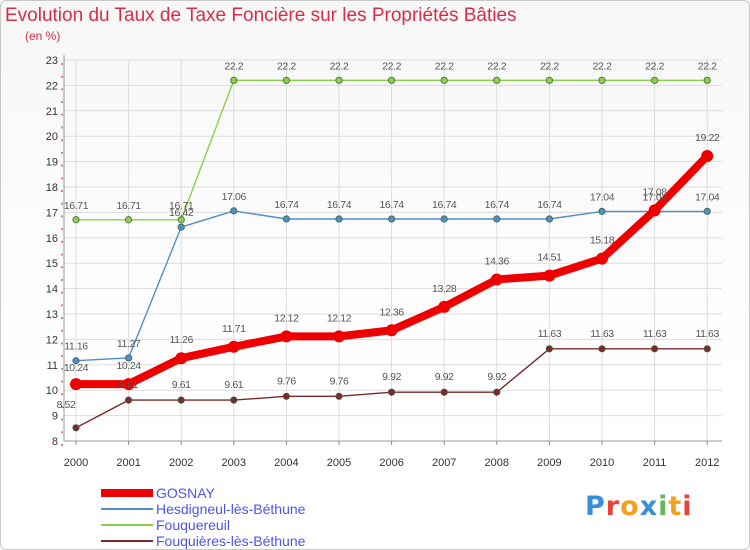 This screenshot has width=750, height=550. I want to click on x-tick-label: 2003, so click(234, 463).